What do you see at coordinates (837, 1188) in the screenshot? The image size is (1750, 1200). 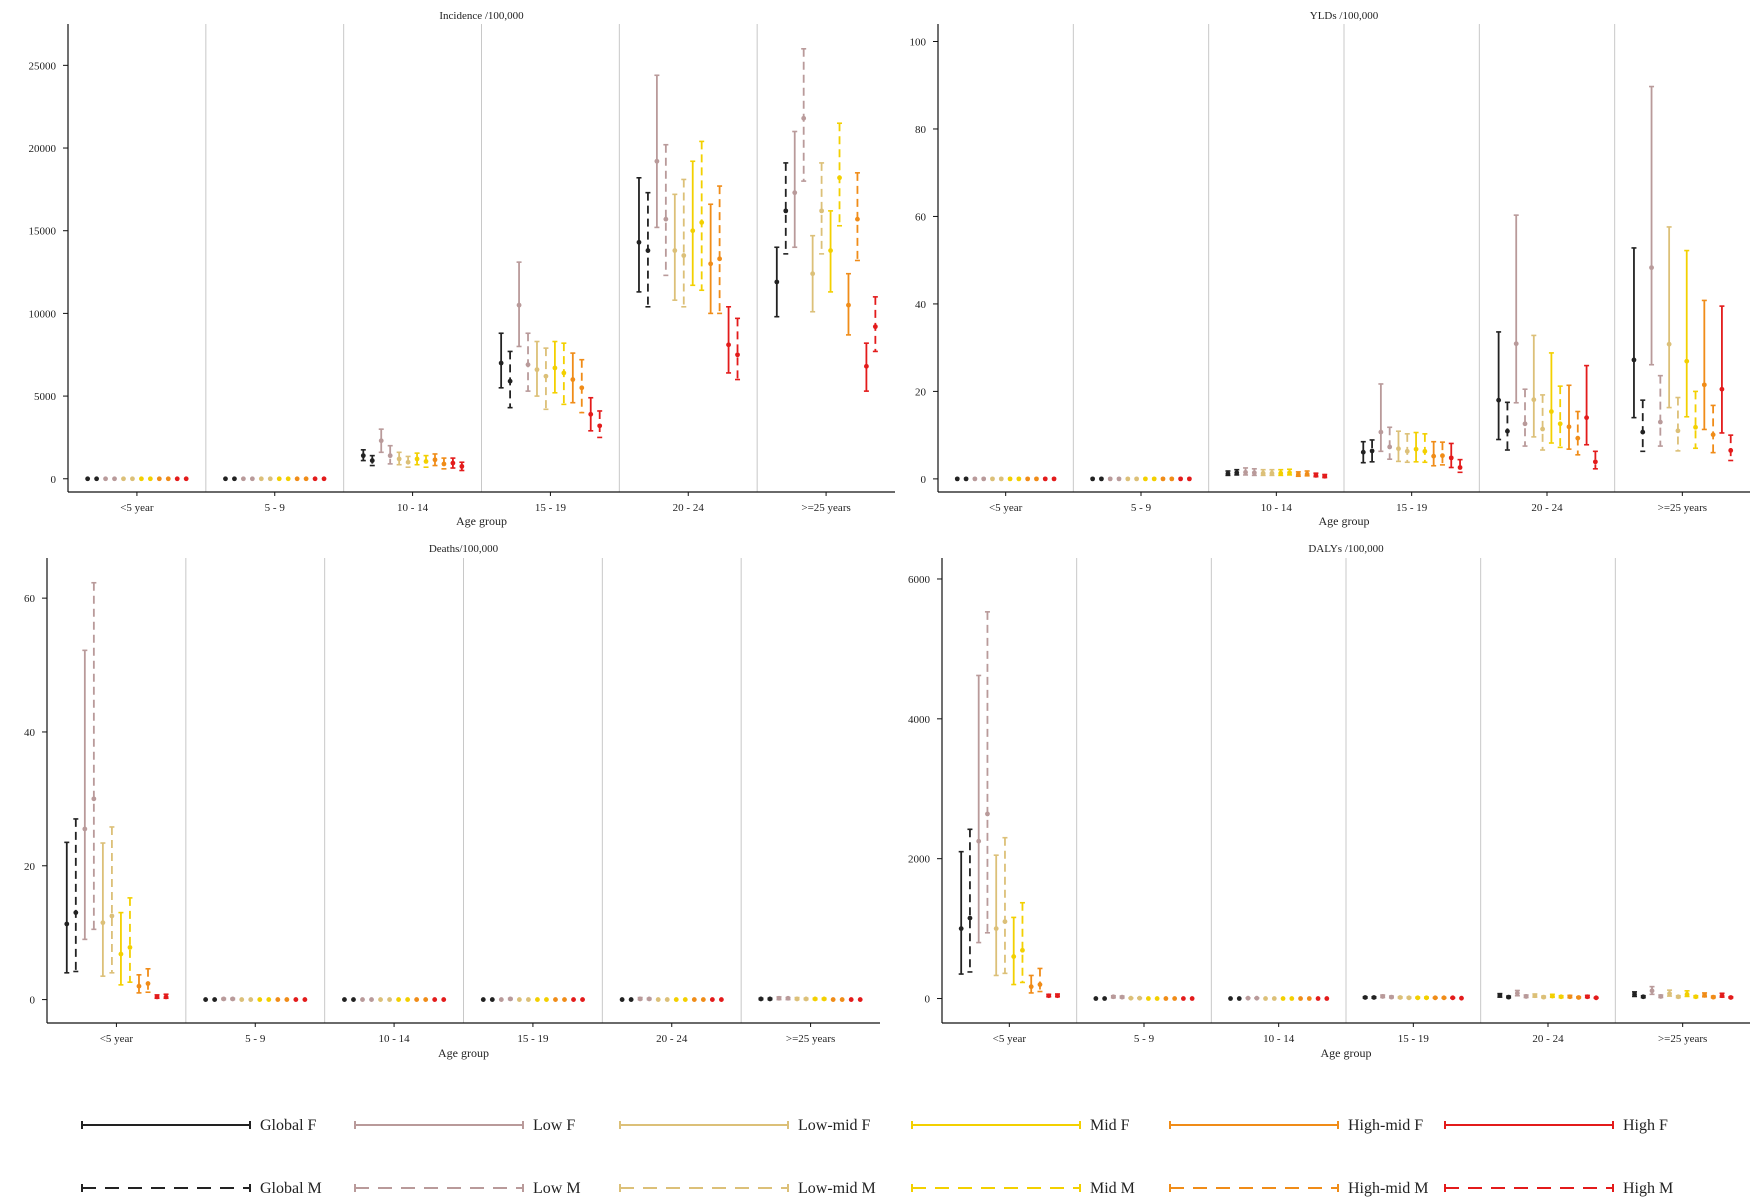 I see `legend-label: Low-mid M` at bounding box center [837, 1188].